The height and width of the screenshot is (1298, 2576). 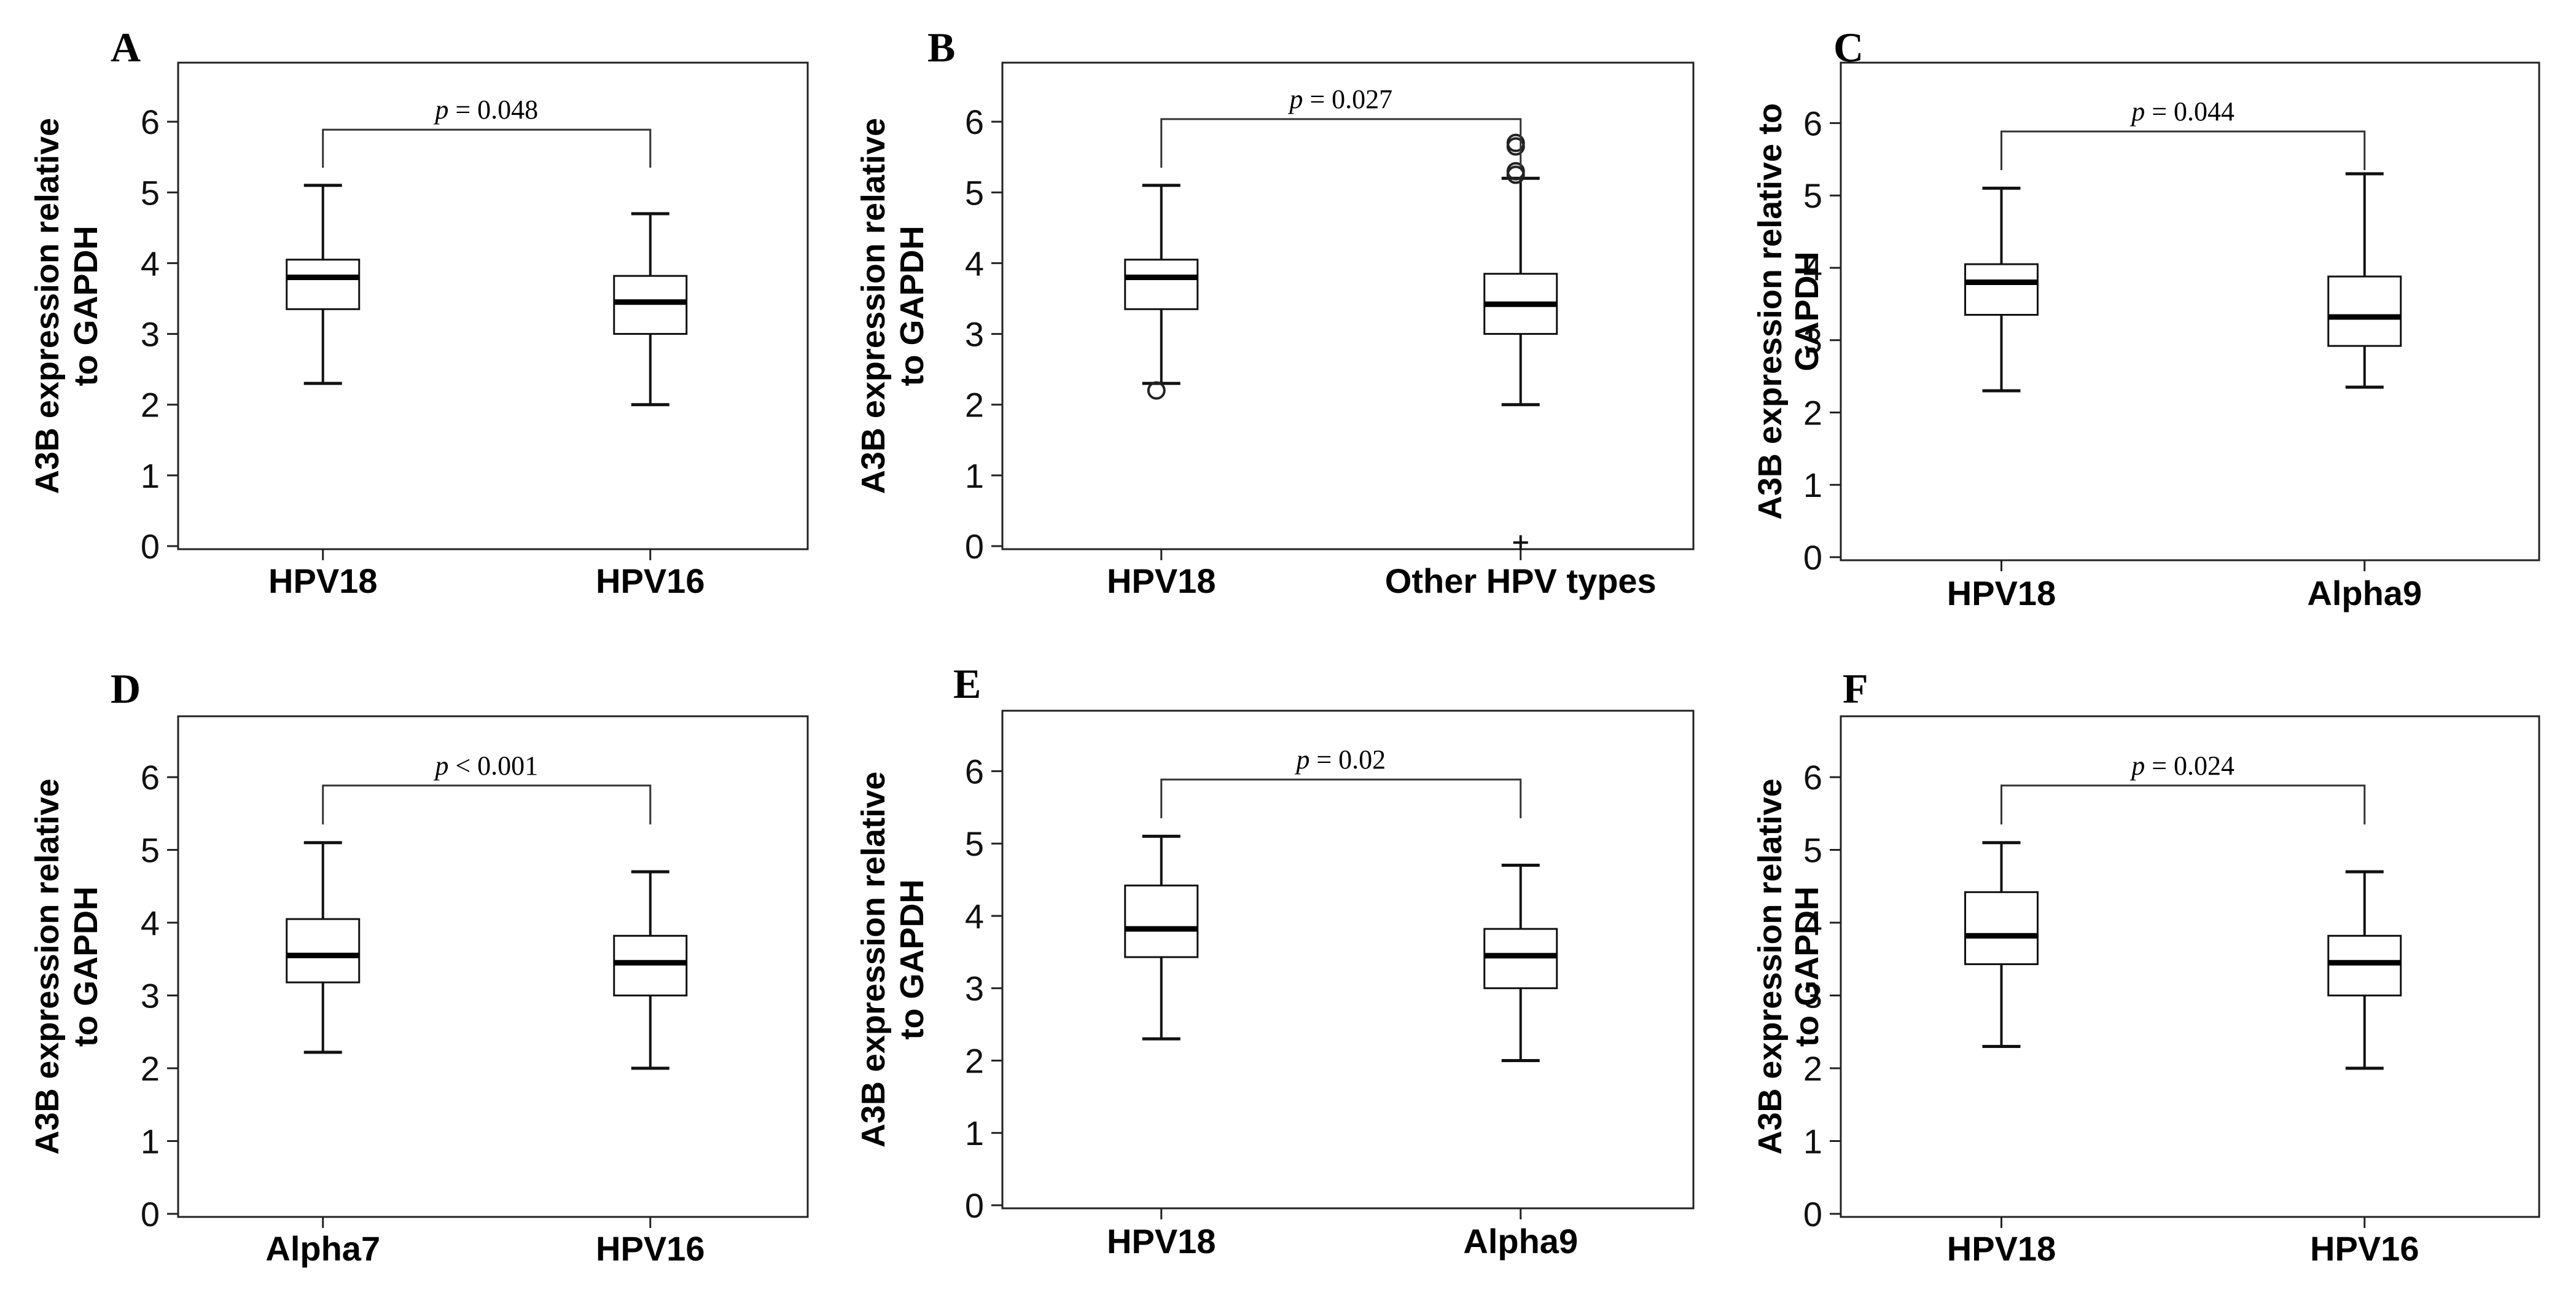 I want to click on box-alpha9, so click(x=1520, y=963).